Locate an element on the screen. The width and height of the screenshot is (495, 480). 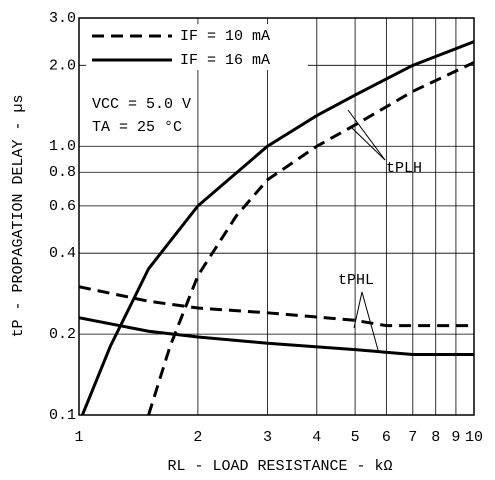
x-tick-label: 7 is located at coordinates (412, 437).